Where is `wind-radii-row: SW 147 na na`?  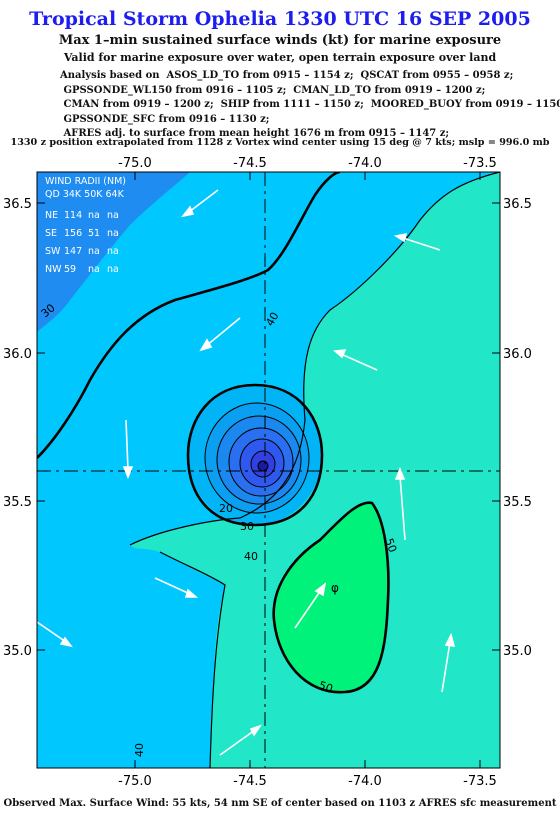 wind-radii-row: SW 147 na na is located at coordinates (82, 251).